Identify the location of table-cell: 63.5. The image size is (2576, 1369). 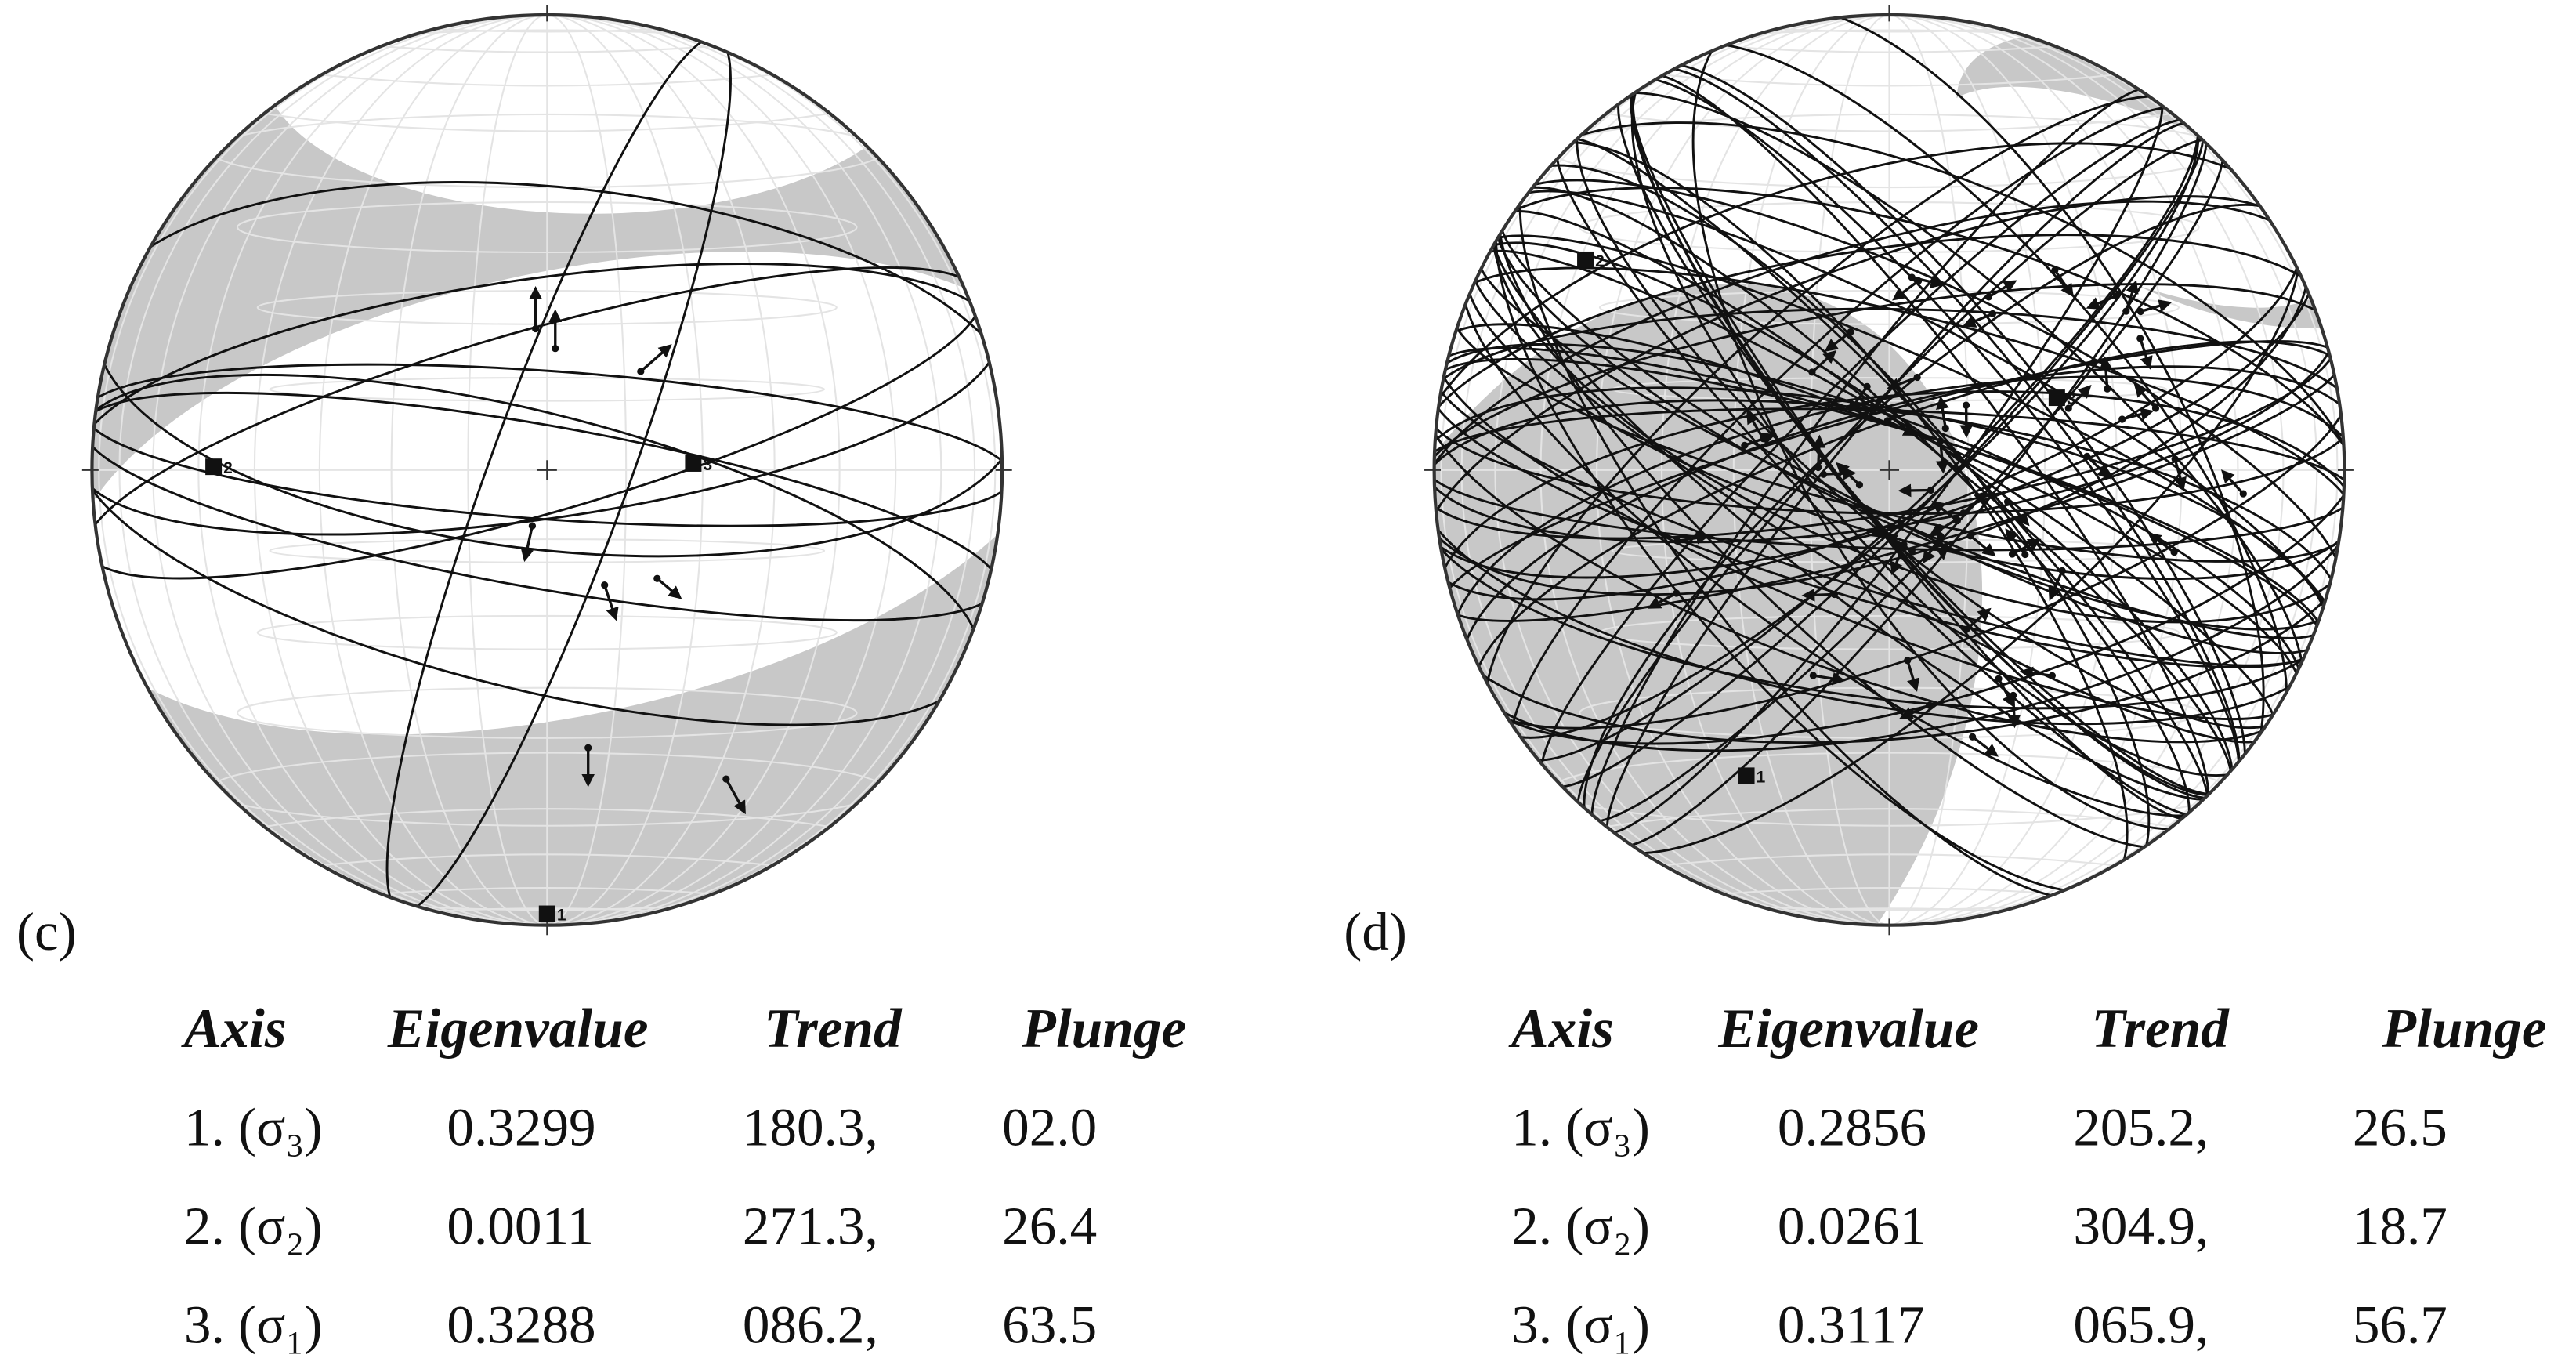
(1050, 1324).